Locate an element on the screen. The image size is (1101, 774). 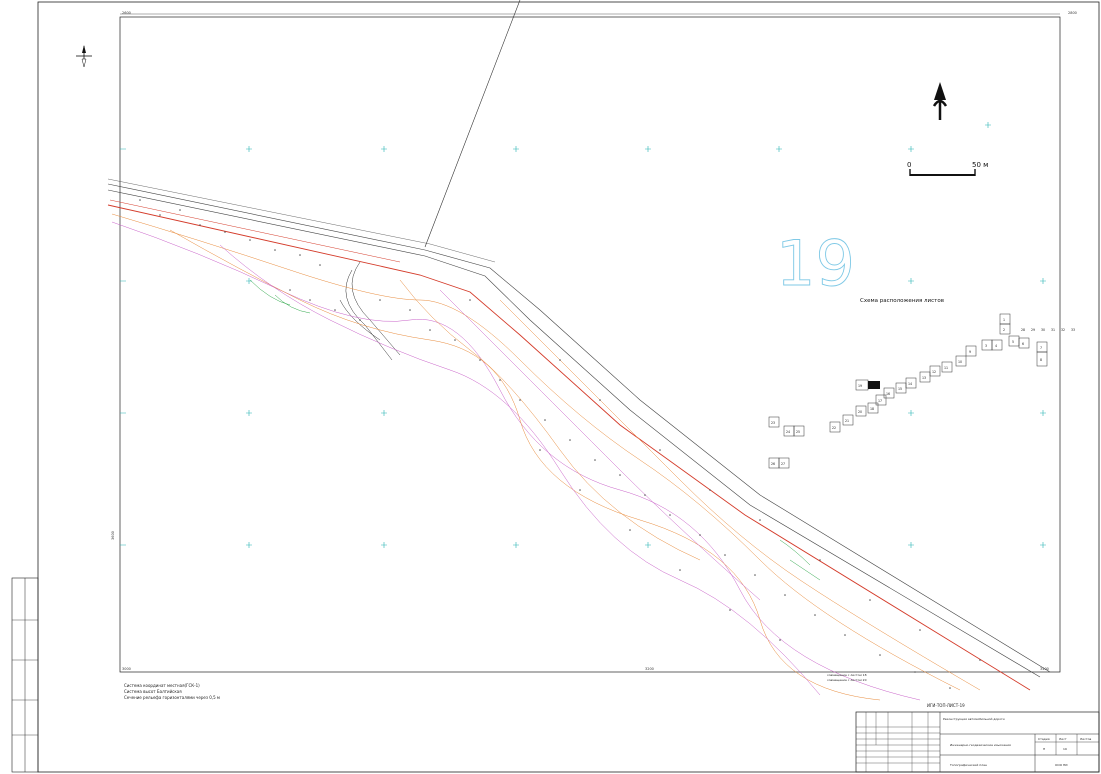
svg-text: 10 is located at coordinates (960, 362).